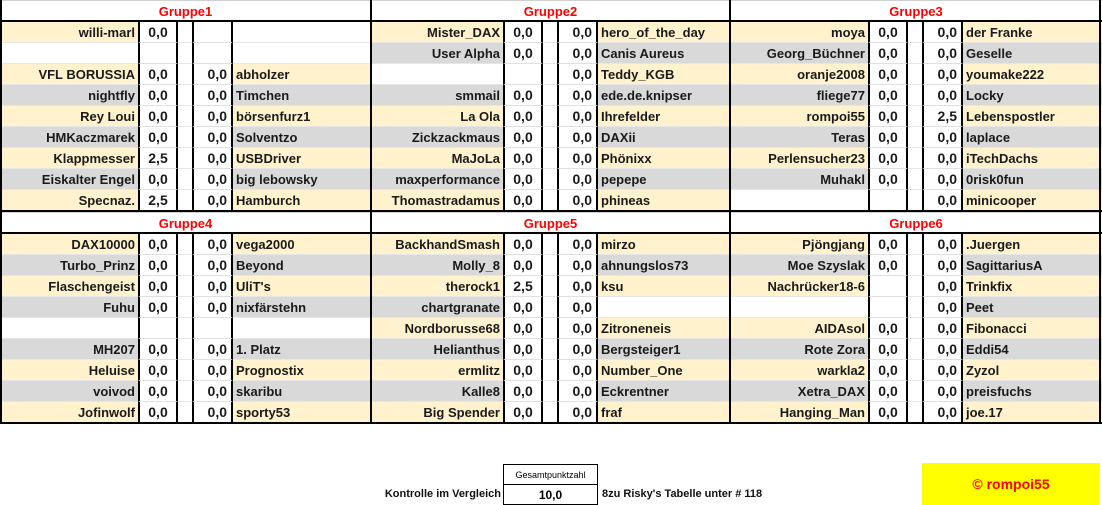 This screenshot has width=1102, height=505. I want to click on score-right: 2,5, so click(942, 116).